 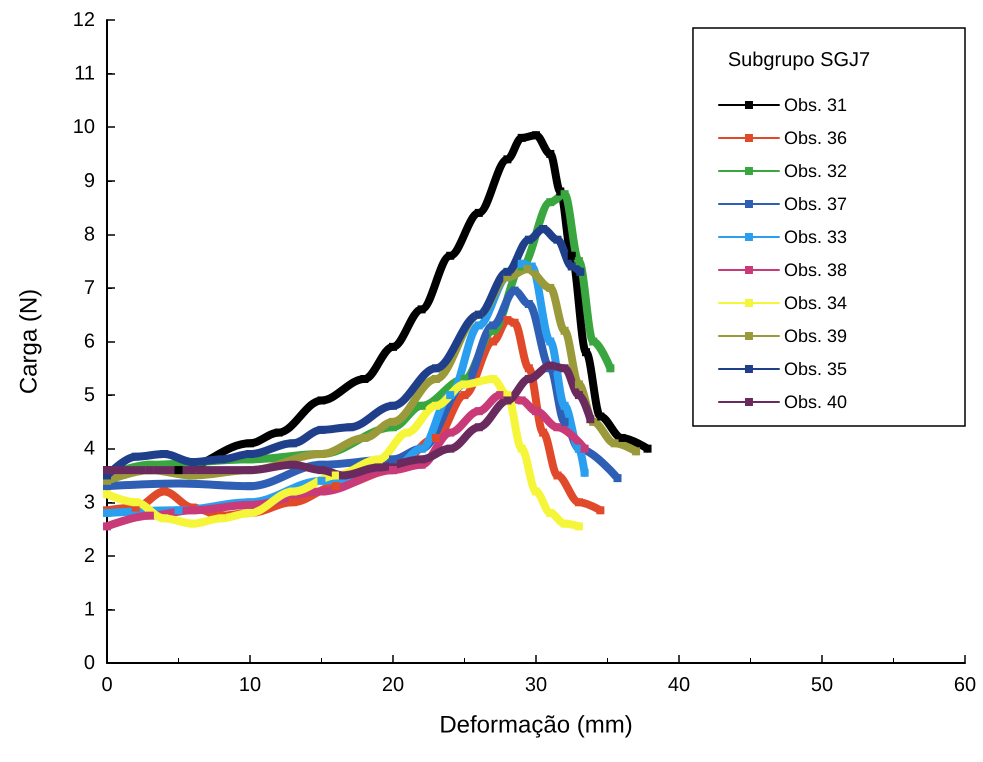 What do you see at coordinates (29, 341) in the screenshot?
I see `y-axis-title: Carga (N)` at bounding box center [29, 341].